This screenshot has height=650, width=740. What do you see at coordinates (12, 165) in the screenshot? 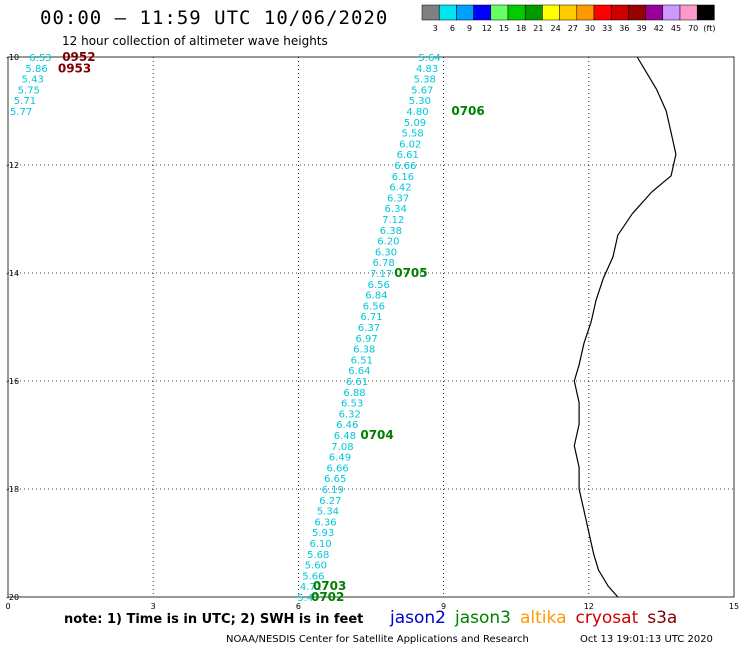
I see `lat-tick-label: -12` at bounding box center [12, 165].